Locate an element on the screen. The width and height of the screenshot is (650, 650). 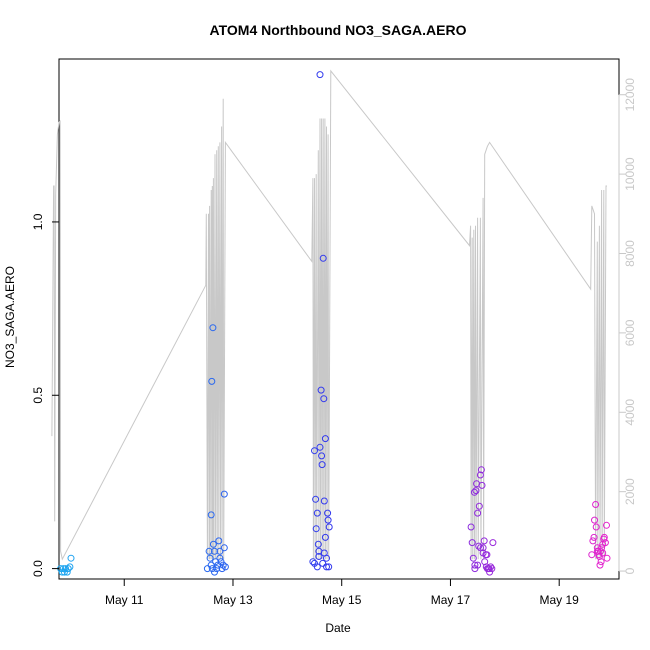
x-axis-label: Date is located at coordinates (338, 628).